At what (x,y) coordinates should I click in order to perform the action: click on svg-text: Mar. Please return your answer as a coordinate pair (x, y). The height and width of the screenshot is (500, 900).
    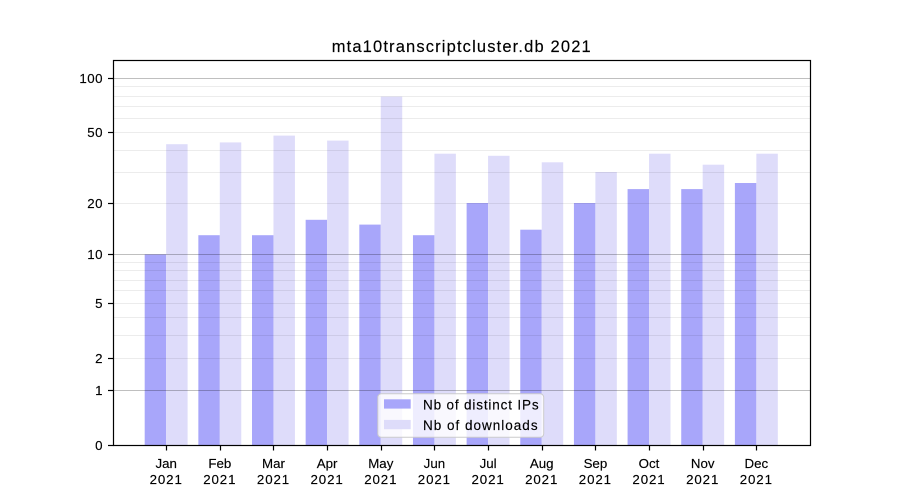
    Looking at the image, I should click on (273, 463).